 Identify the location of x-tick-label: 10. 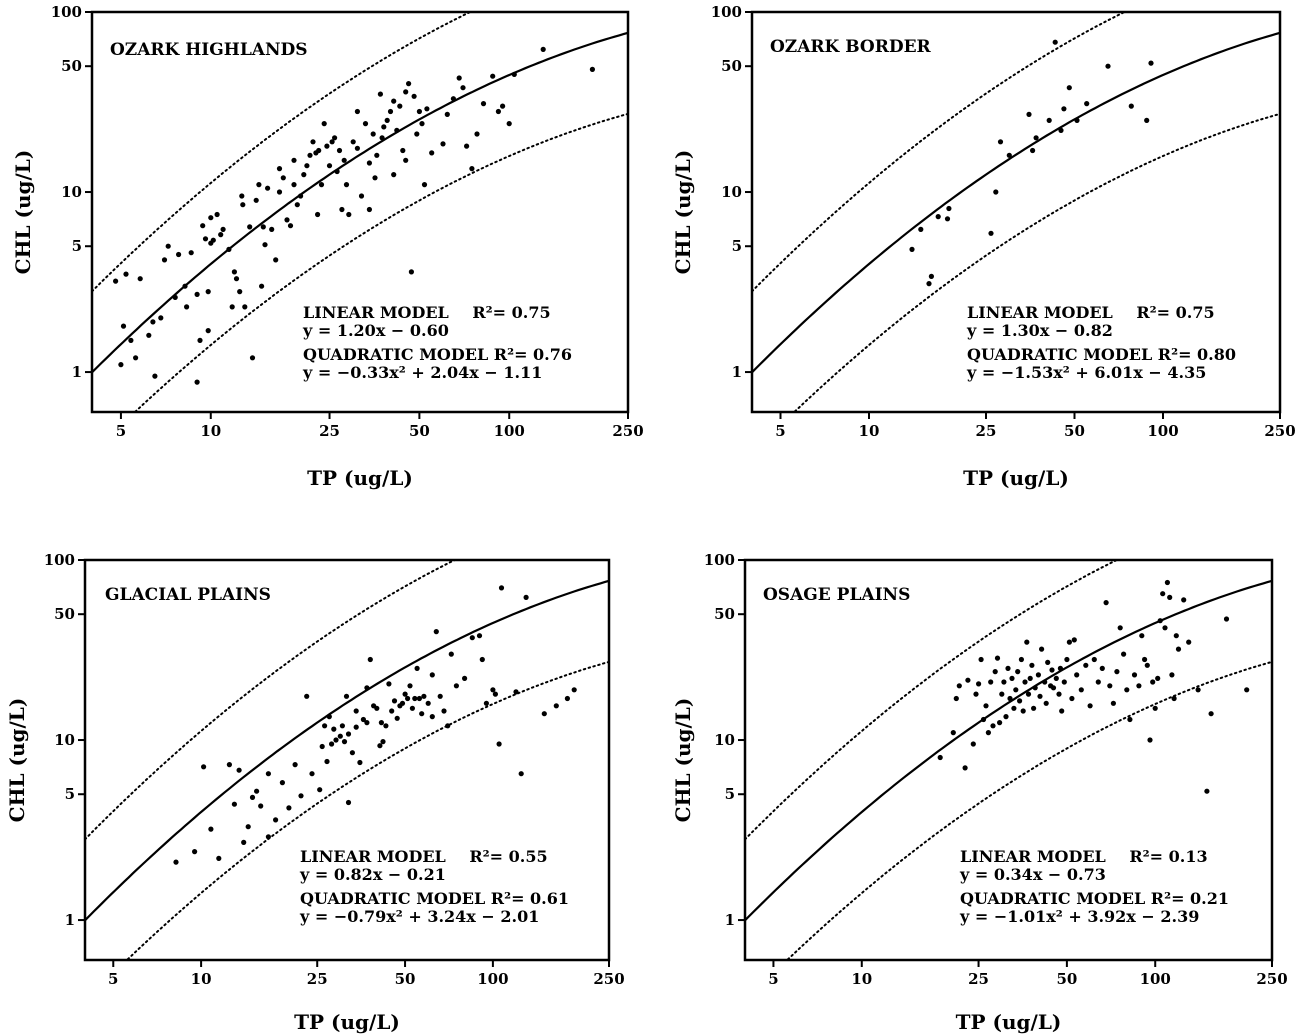
(861, 979).